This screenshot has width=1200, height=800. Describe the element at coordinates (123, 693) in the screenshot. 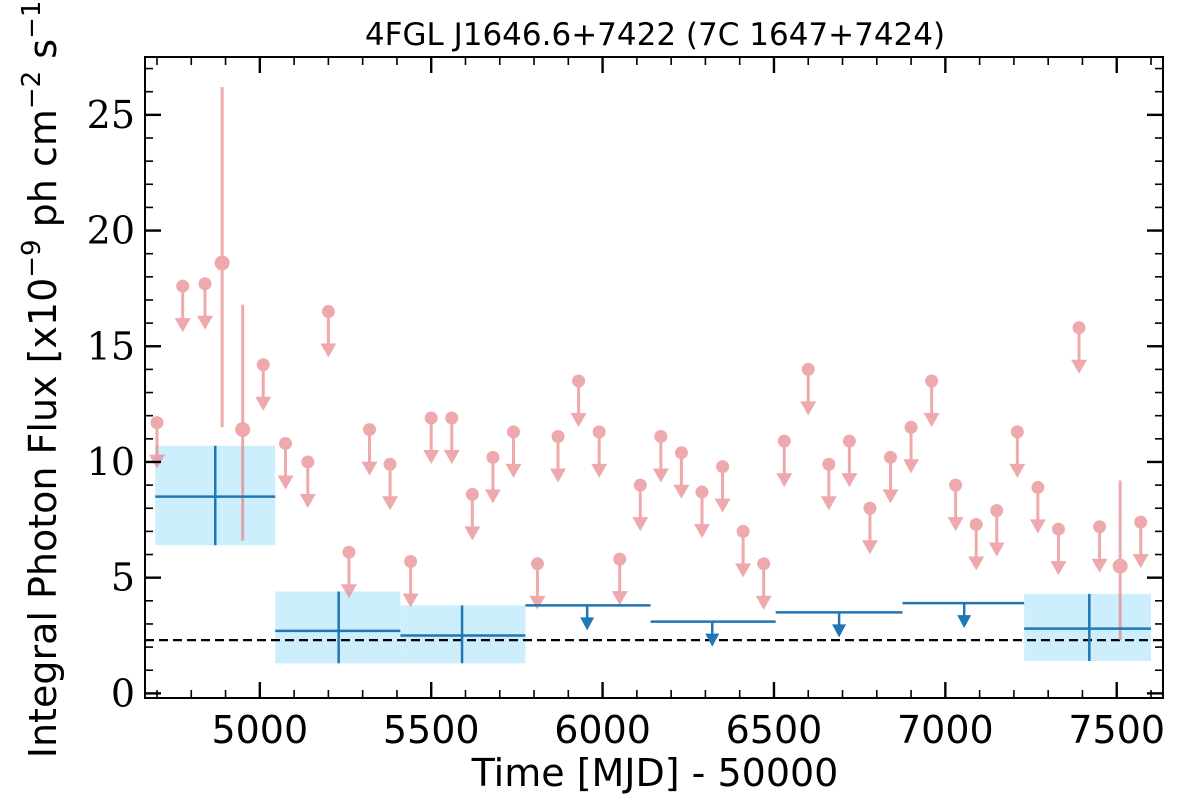

I see `y-tick-label-0: 0` at that location.